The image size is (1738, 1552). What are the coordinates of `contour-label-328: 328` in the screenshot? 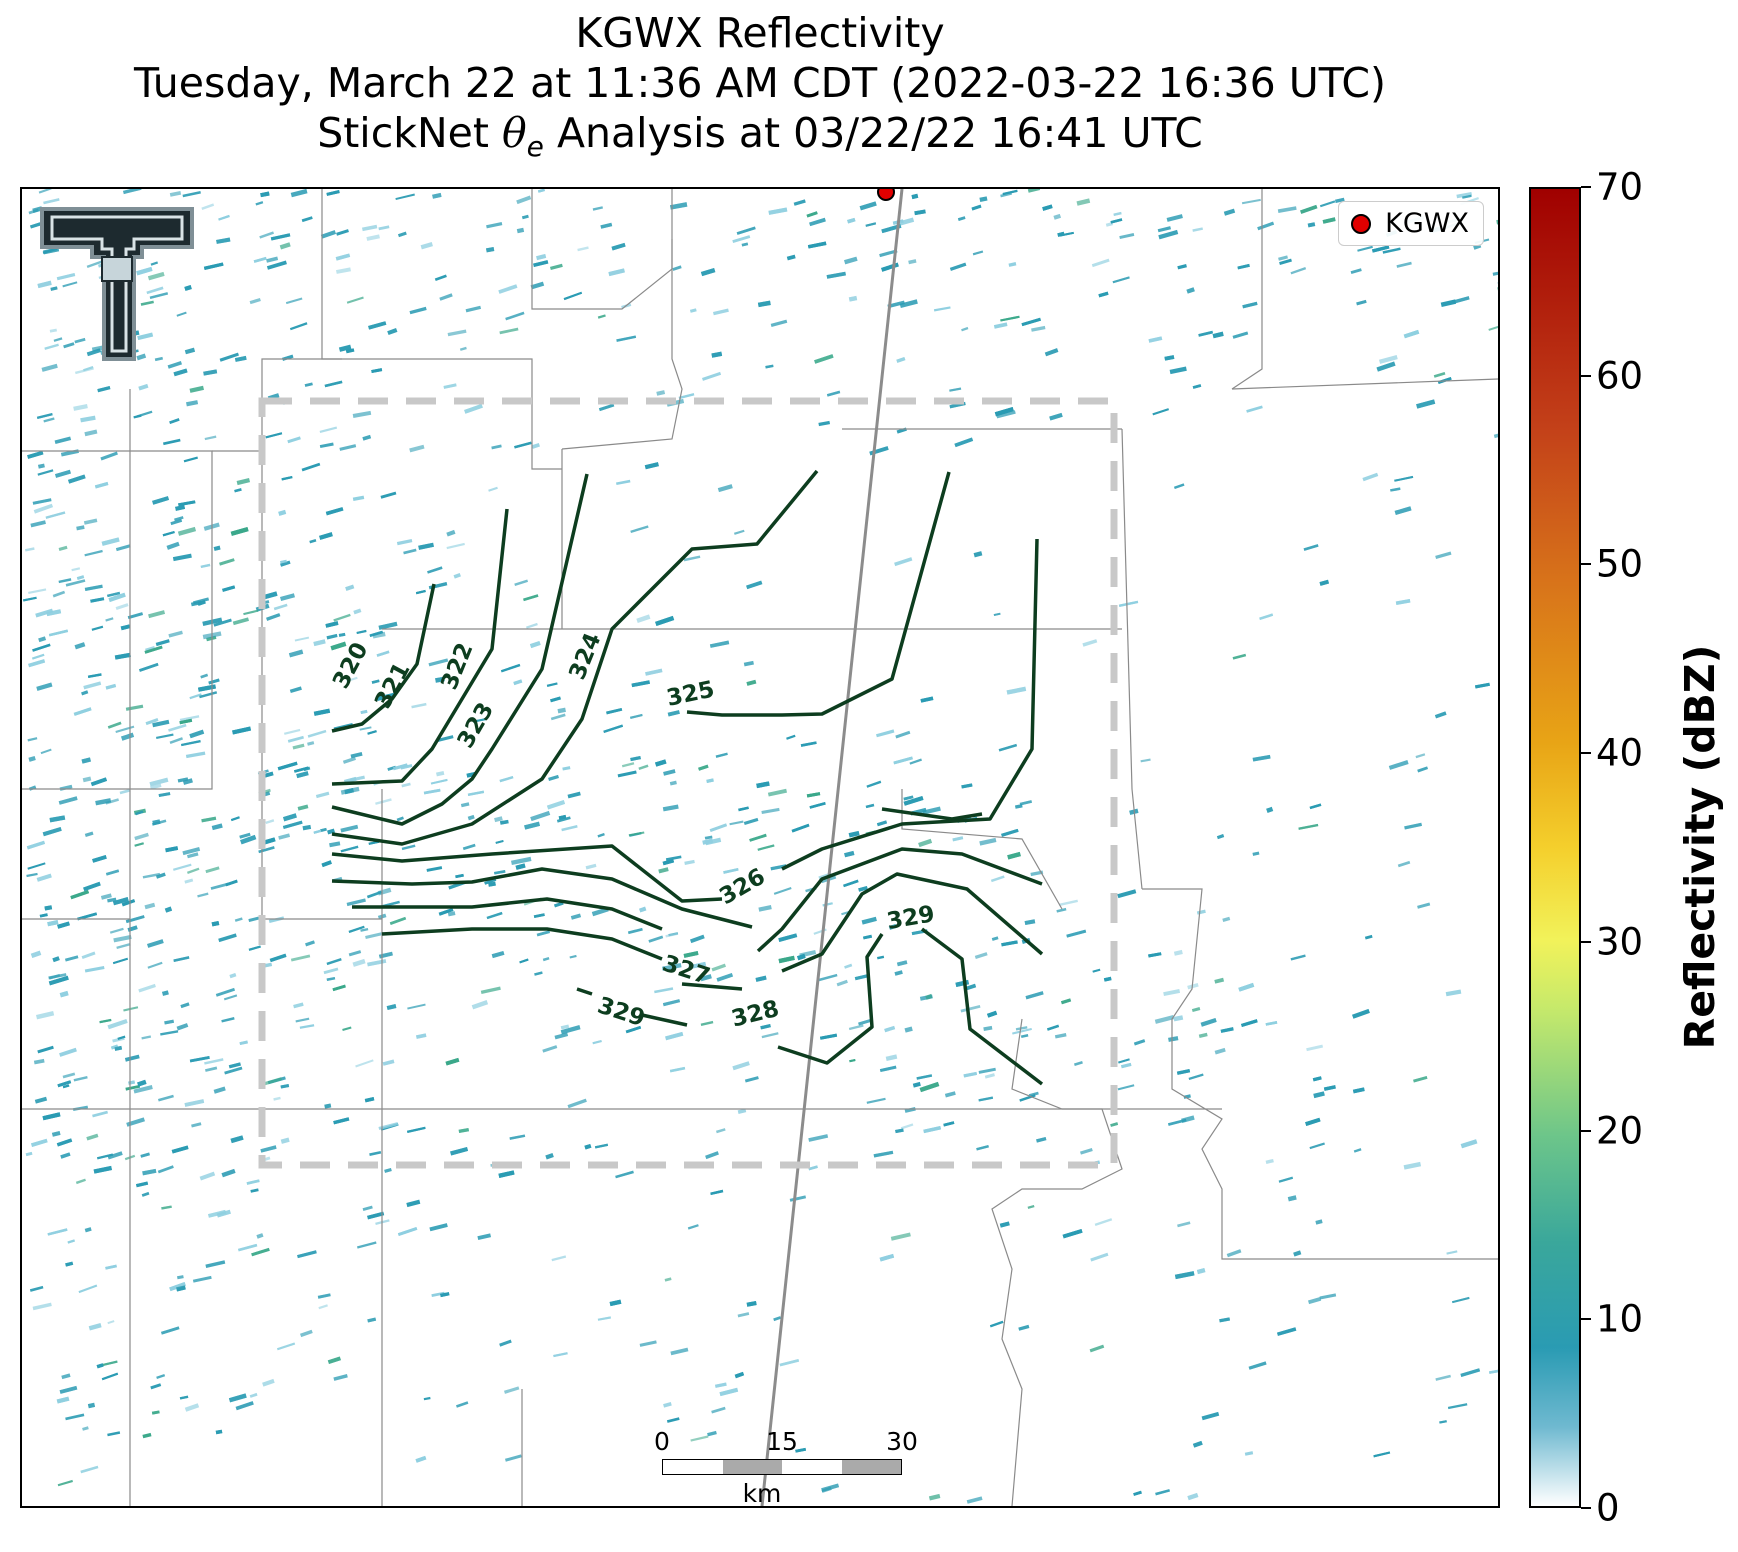 It's located at (755, 1014).